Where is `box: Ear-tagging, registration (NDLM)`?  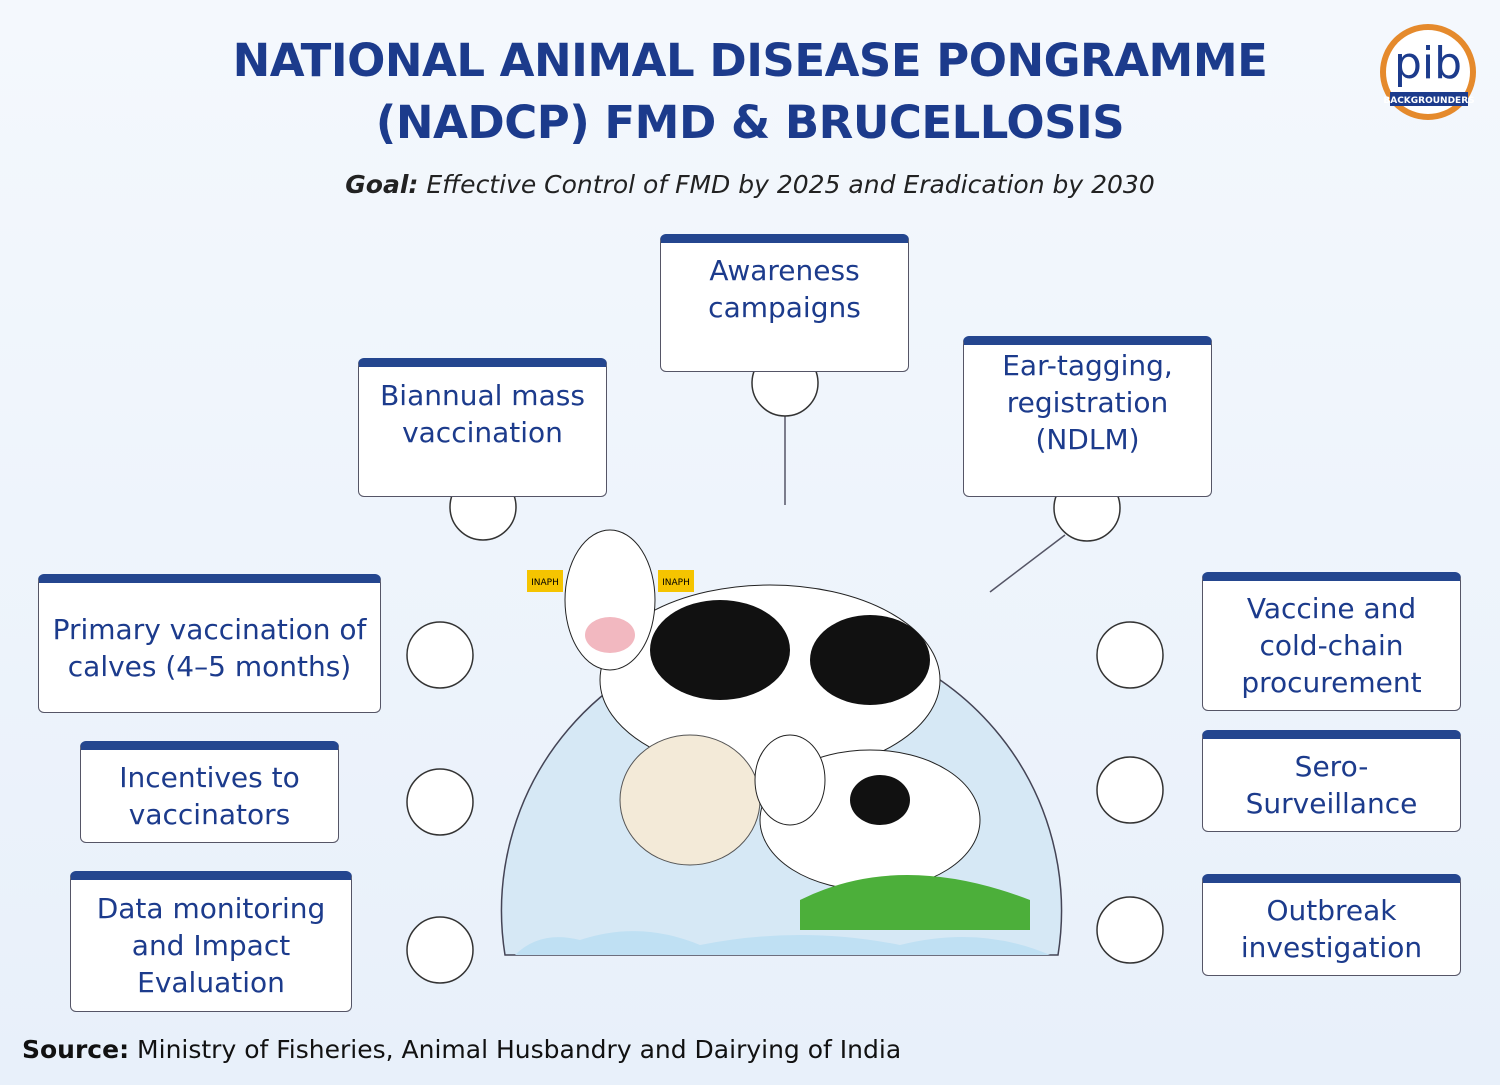
box: Ear-tagging, registration (NDLM) is located at coordinates (1087, 416).